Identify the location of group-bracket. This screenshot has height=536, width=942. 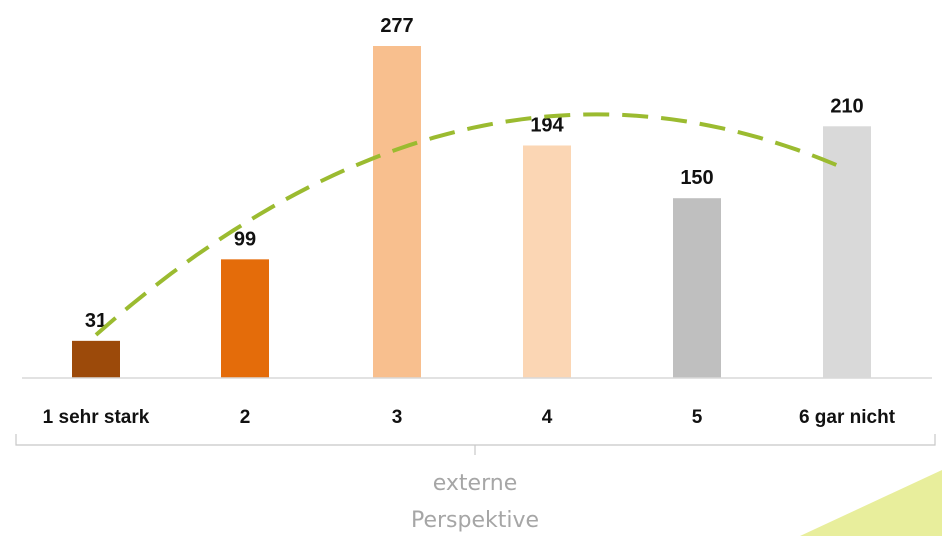
(475, 444).